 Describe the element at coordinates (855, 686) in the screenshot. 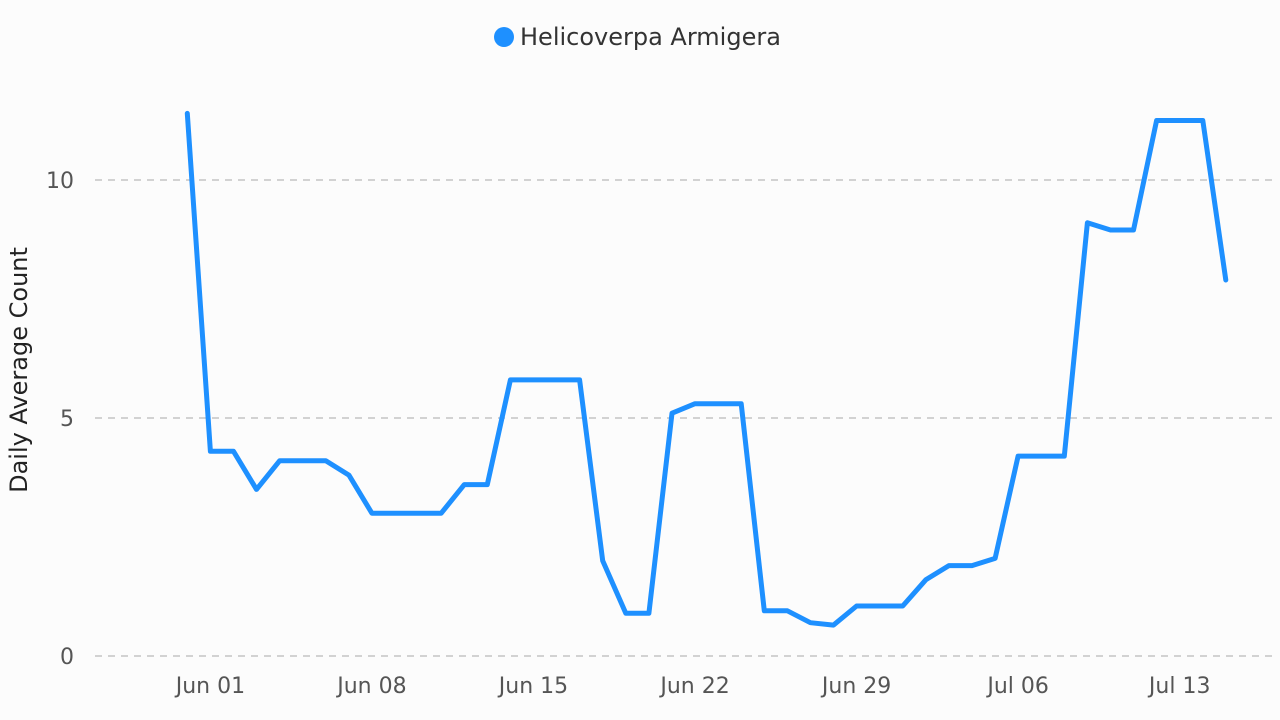

I see `x-tick-label: Jun 29` at that location.